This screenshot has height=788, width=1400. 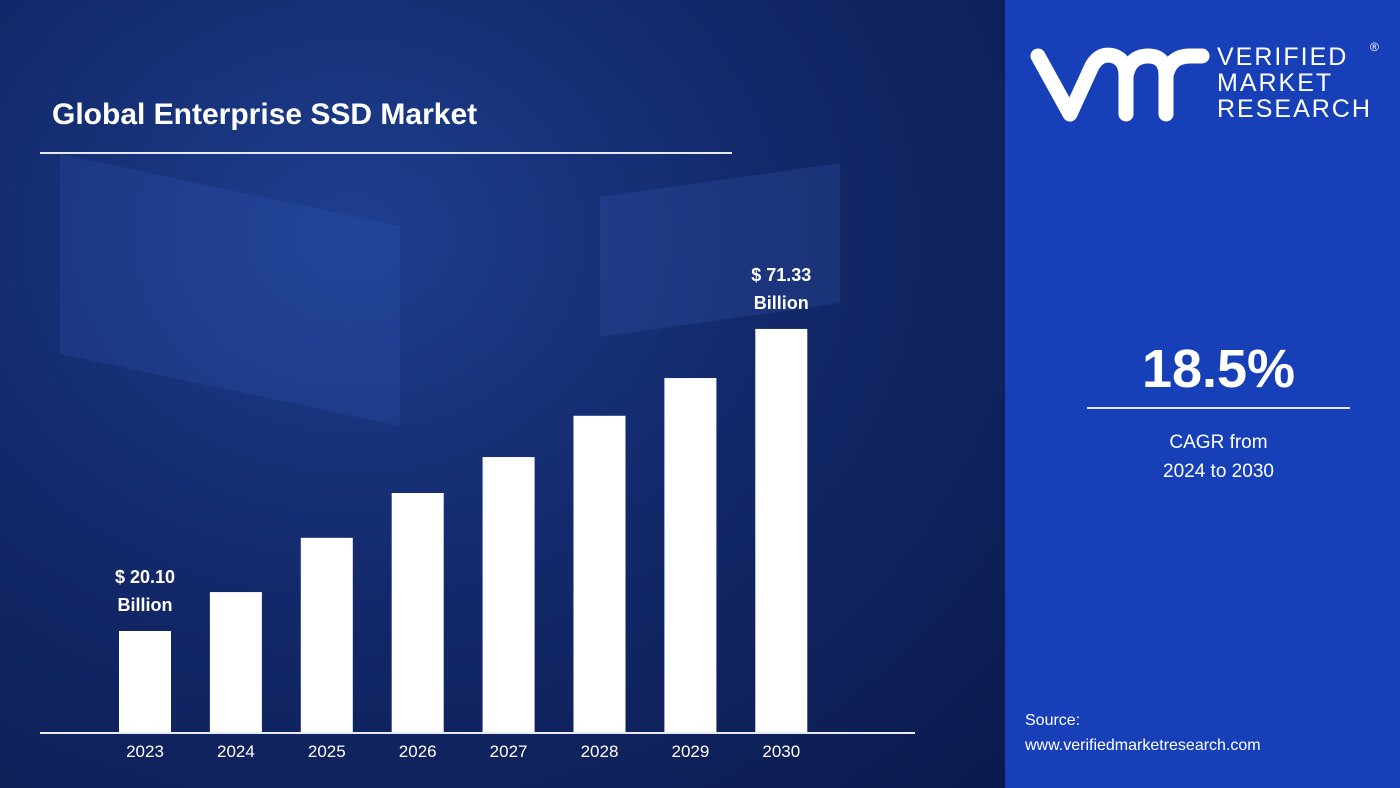 What do you see at coordinates (1143, 733) in the screenshot?
I see `source: Source: www.verifiedmarketresearch.com` at bounding box center [1143, 733].